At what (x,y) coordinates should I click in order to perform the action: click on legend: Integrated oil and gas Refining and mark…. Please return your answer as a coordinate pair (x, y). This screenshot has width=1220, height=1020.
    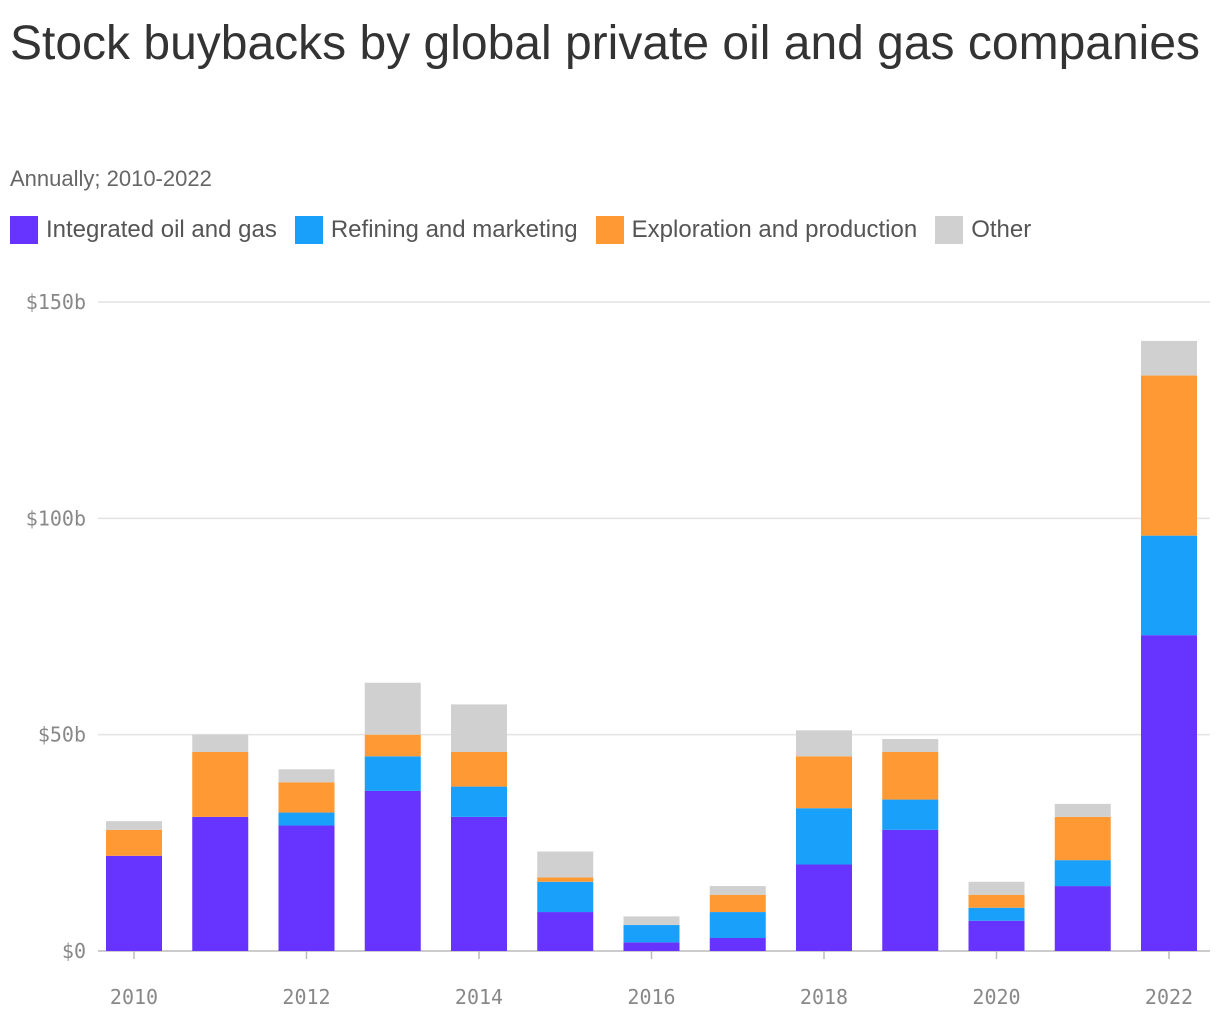
    Looking at the image, I should click on (529, 230).